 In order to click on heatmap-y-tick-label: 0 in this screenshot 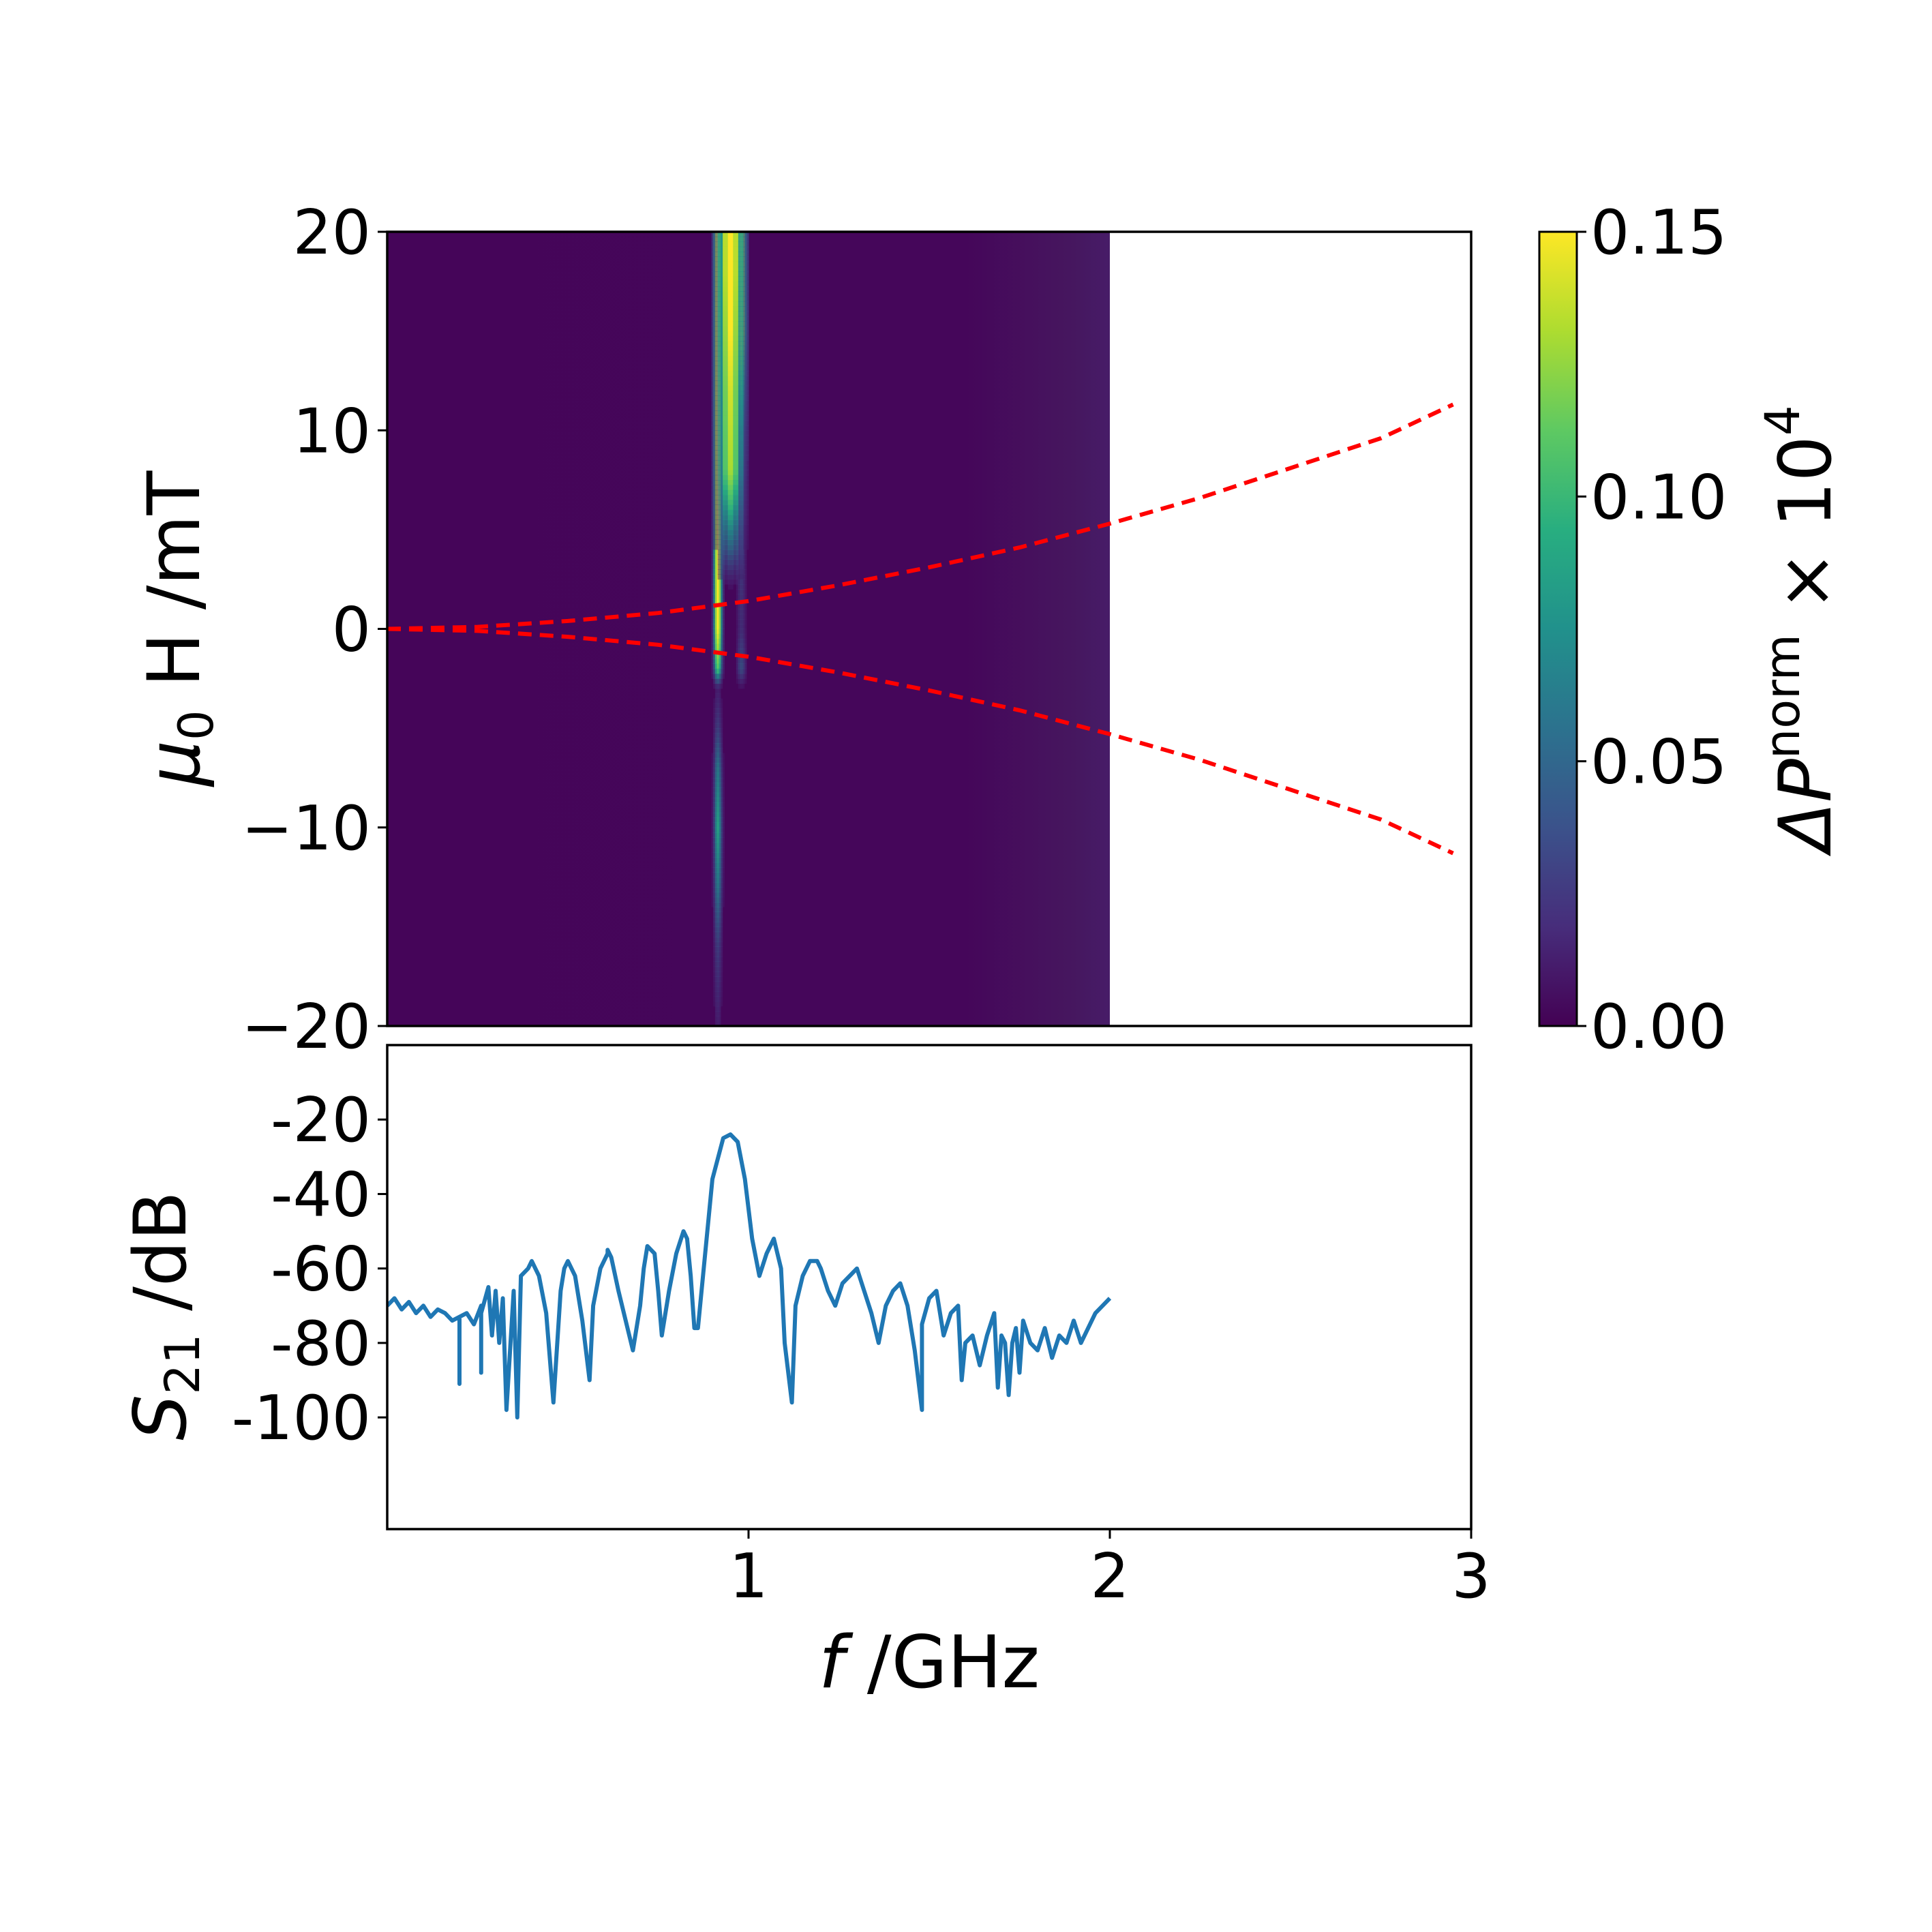, I will do `click(351, 630)`.